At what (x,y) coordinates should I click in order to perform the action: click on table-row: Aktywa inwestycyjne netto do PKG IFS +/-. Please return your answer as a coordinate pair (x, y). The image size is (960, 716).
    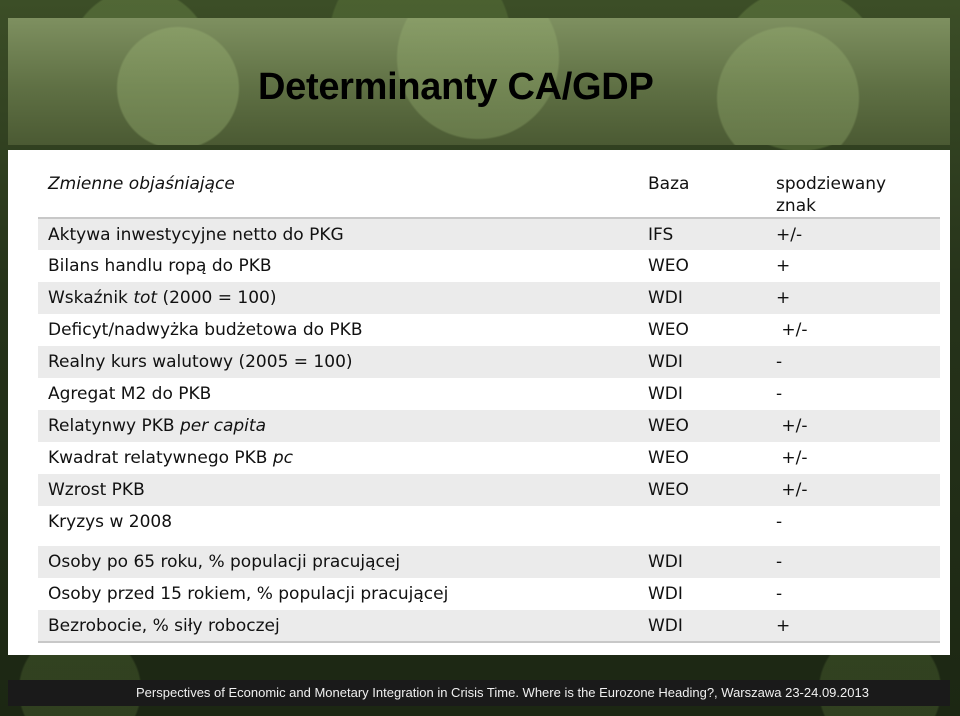
    Looking at the image, I should click on (489, 234).